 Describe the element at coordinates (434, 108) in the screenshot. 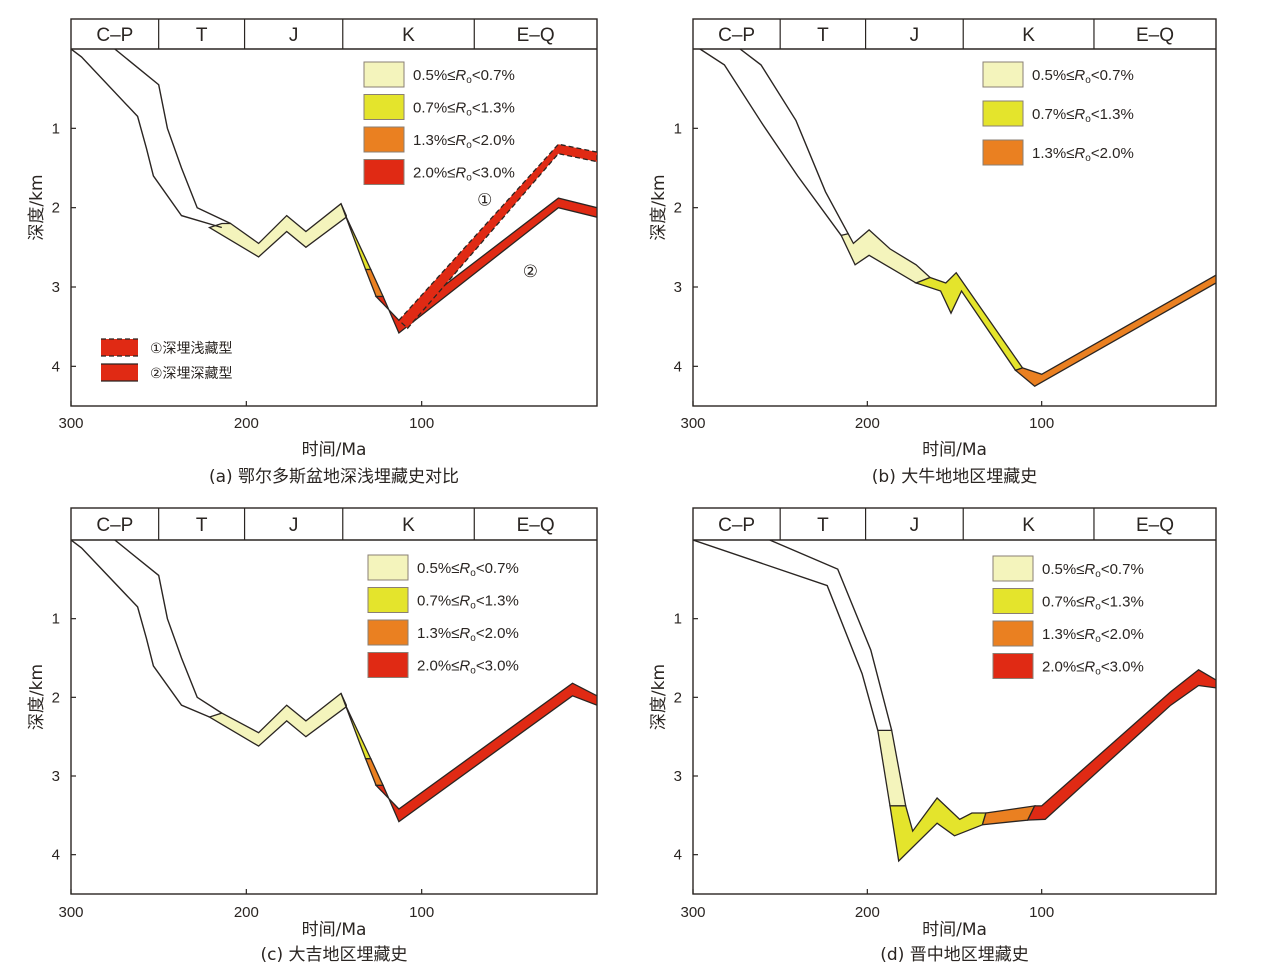

I see `legend-label-prefix: 0.7%≤` at that location.